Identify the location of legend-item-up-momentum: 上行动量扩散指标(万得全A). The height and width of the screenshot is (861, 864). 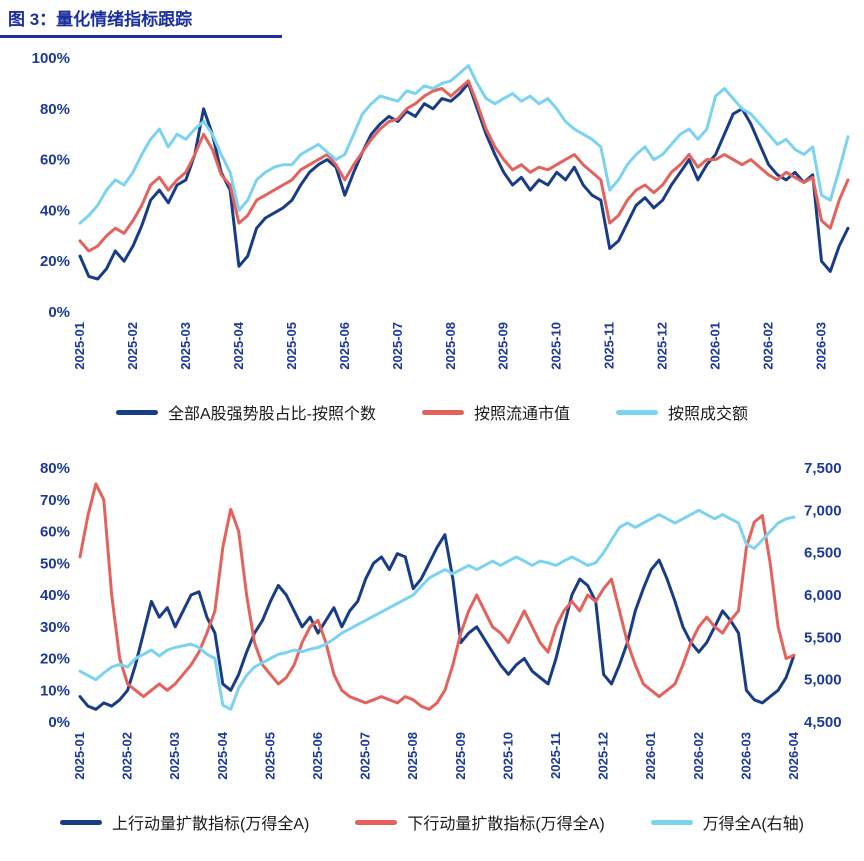
(184, 822).